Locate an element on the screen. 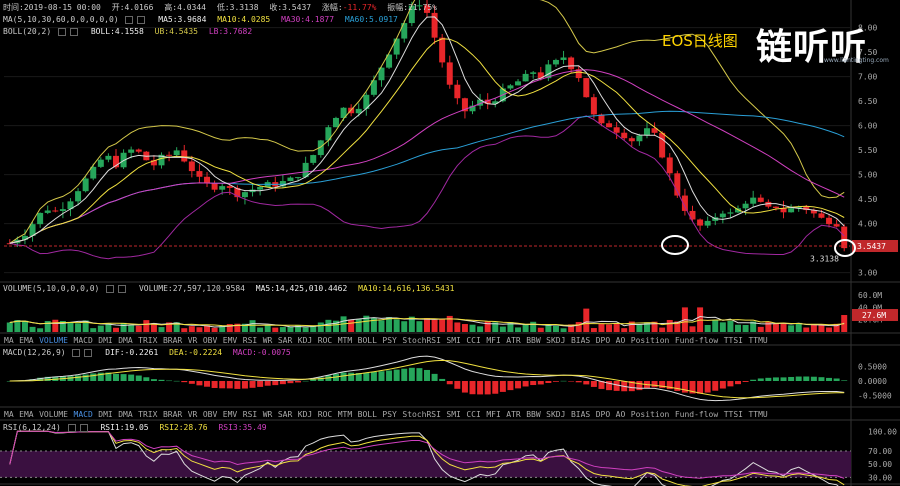 The width and height of the screenshot is (900, 486). volume-ma10-line is located at coordinates (427, 322).